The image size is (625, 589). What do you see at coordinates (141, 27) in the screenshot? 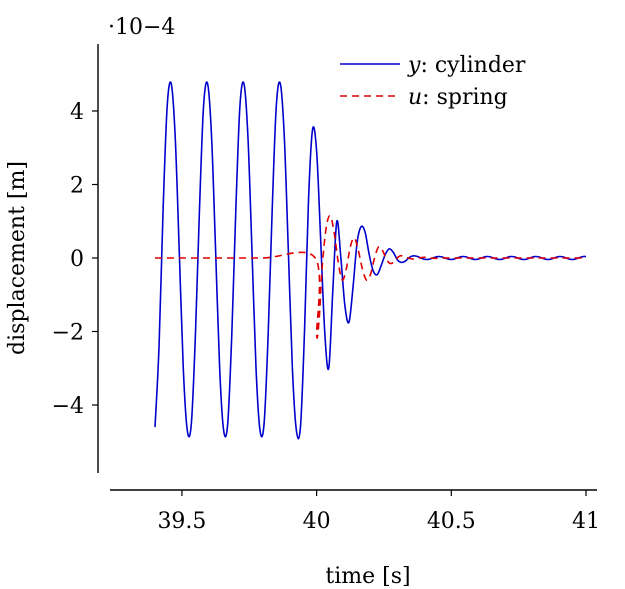
I see `y-scale-note: ·10−4` at bounding box center [141, 27].